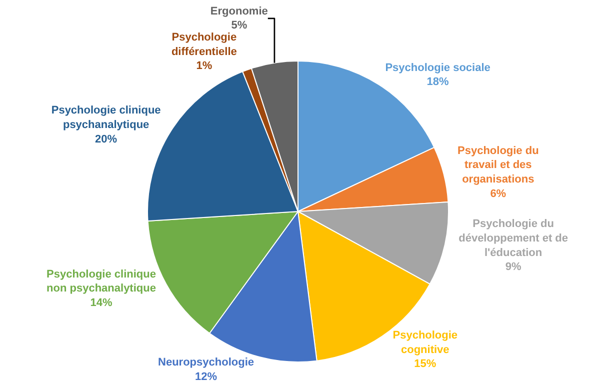 This screenshot has width=615, height=388. Describe the element at coordinates (513, 267) in the screenshot. I see `data-label: 9%` at that location.